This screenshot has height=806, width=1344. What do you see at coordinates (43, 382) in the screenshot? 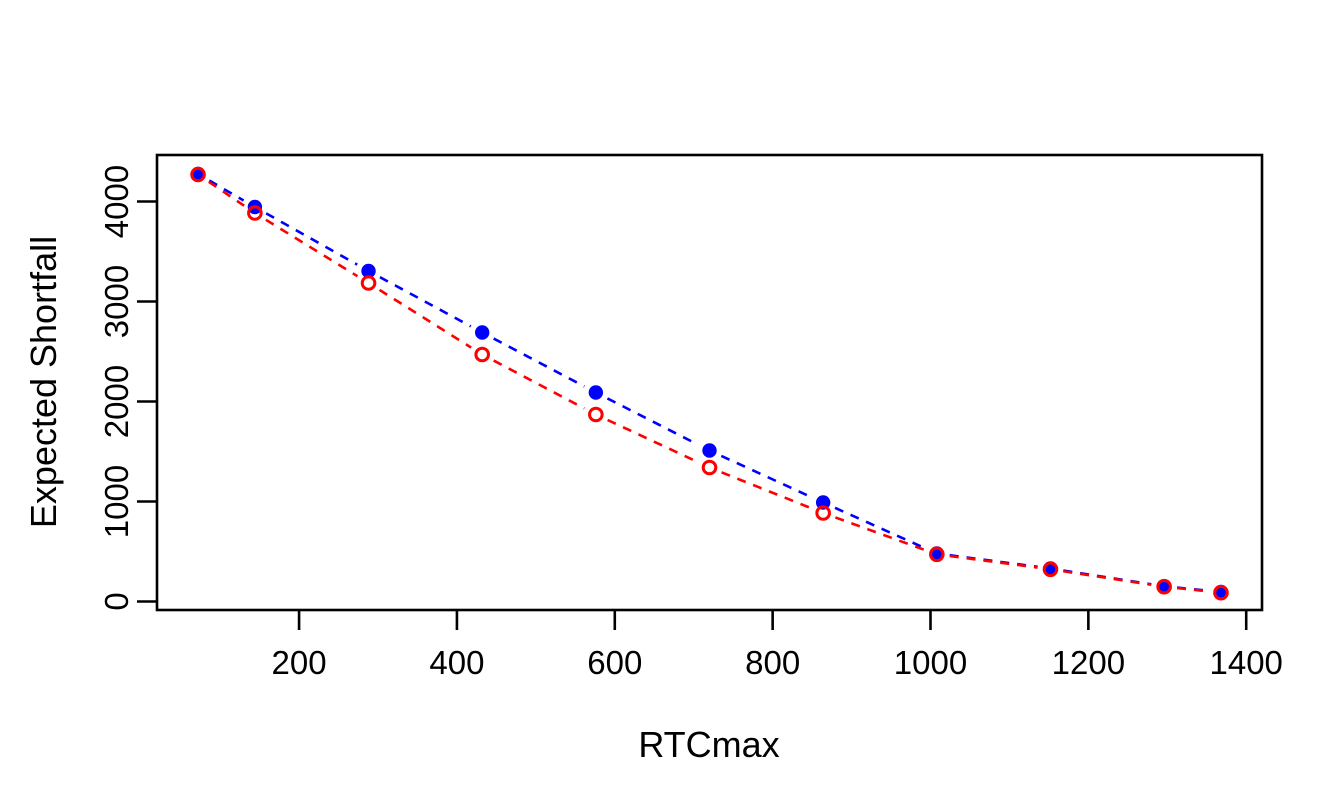
I see `y-axis-title: Expected Shortfall` at bounding box center [43, 382].